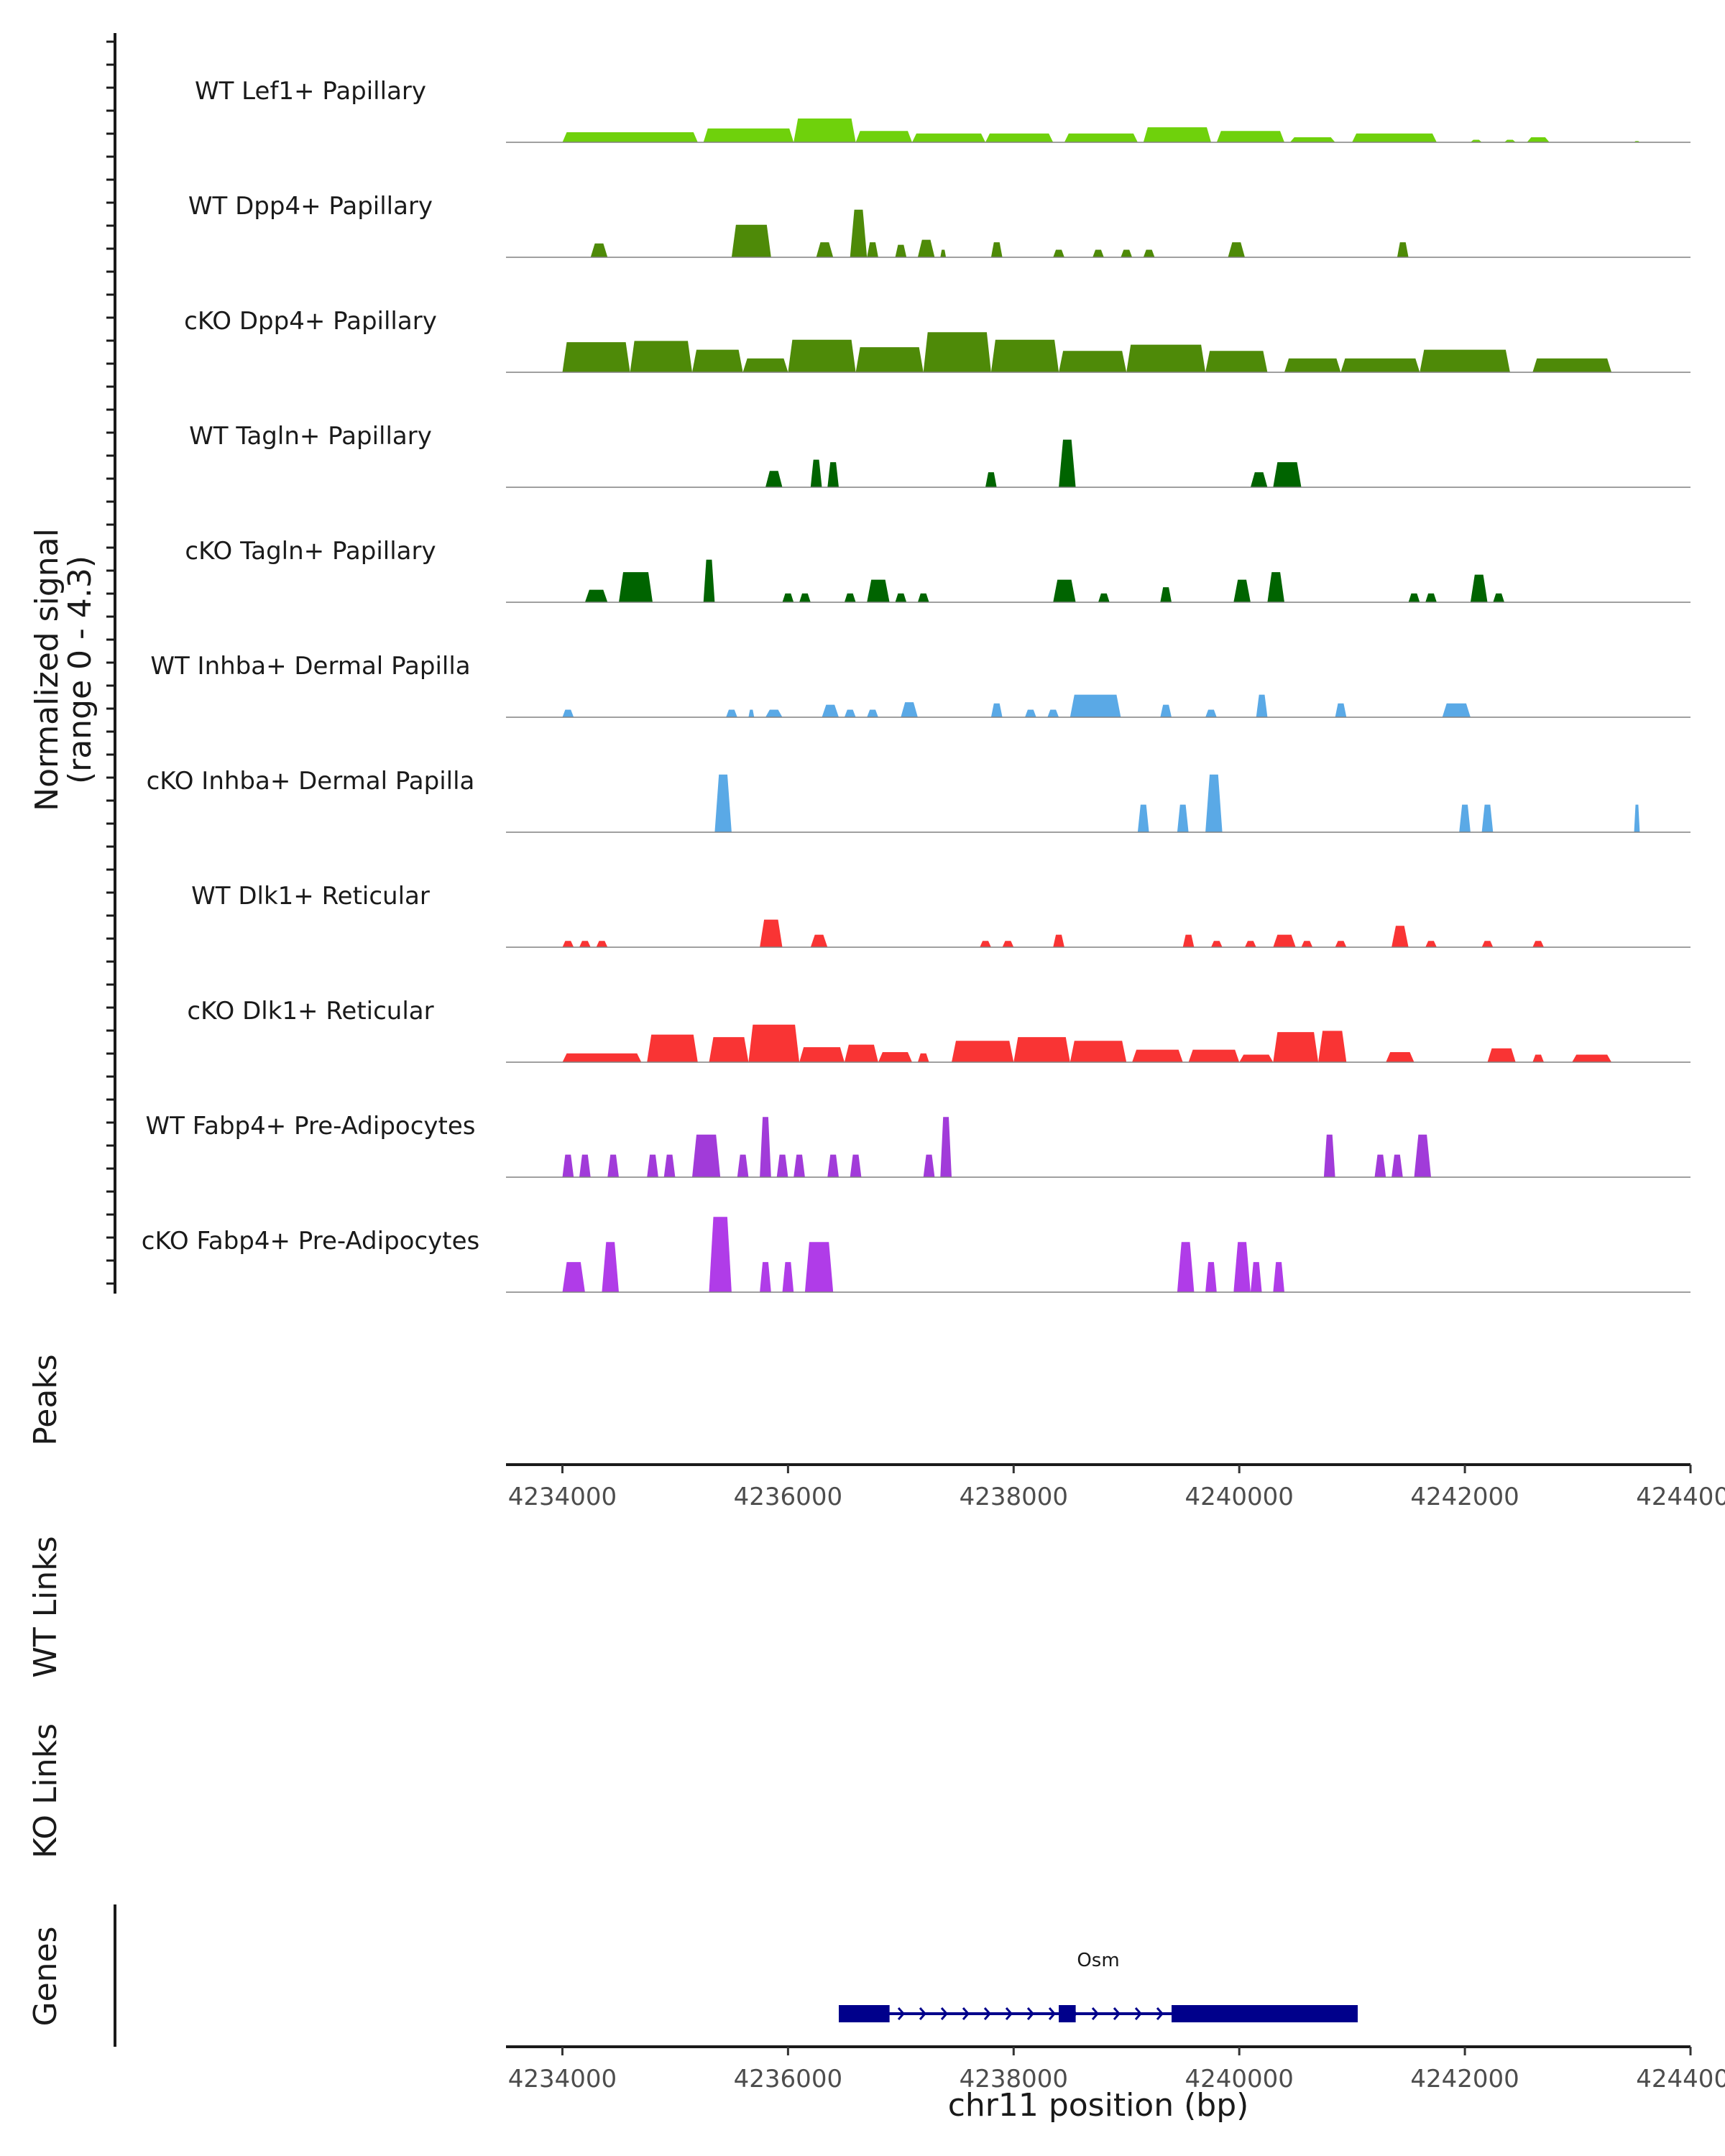 The height and width of the screenshot is (2156, 1725). What do you see at coordinates (864, 2013) in the screenshot?
I see `gene-exon` at bounding box center [864, 2013].